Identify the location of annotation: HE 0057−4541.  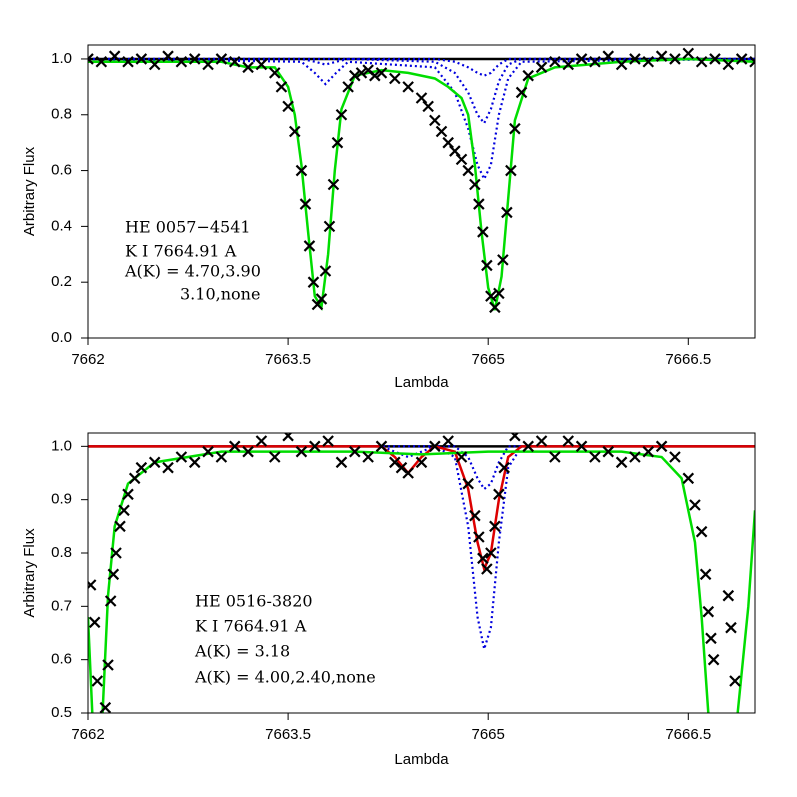
(188, 227).